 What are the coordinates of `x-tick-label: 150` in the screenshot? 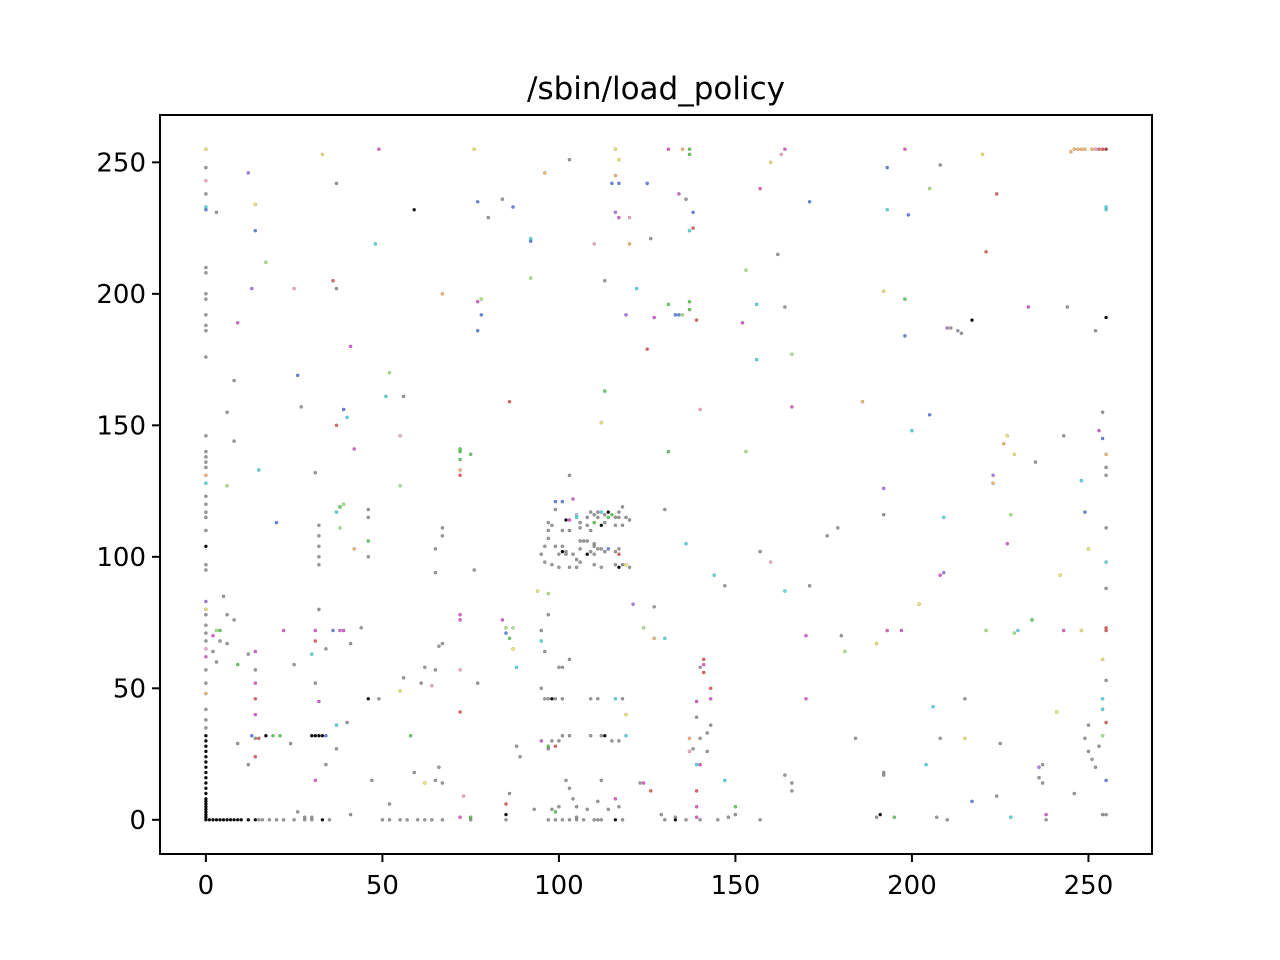 It's located at (736, 886).